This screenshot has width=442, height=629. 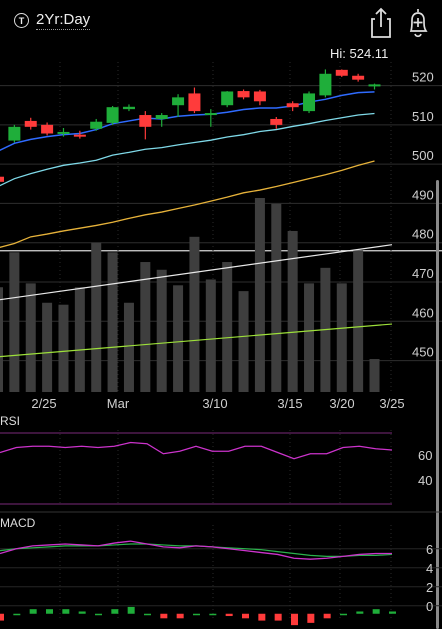 What do you see at coordinates (429, 549) in the screenshot?
I see `macd-tick-label: 6` at bounding box center [429, 549].